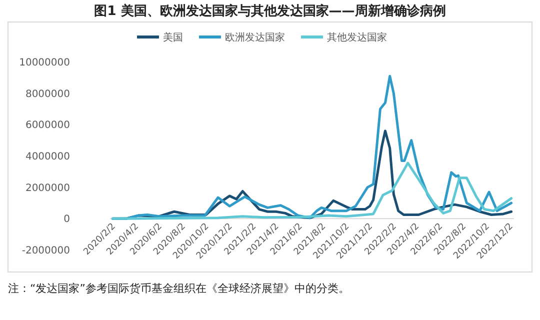 This screenshot has height=320, width=540. I want to click on y-tick-label: 6000000, so click(47, 126).